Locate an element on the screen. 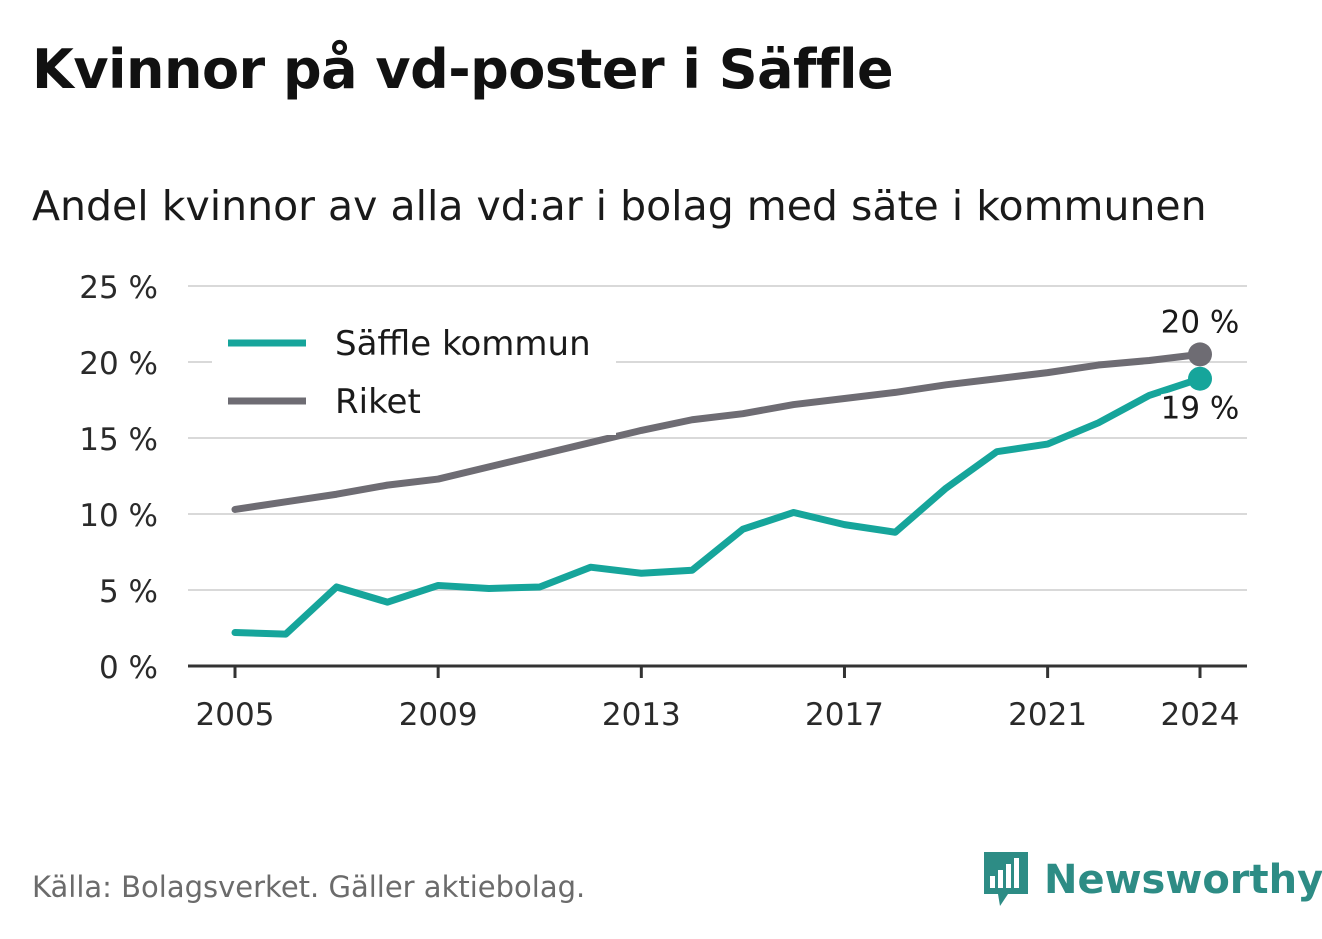  x-tick-label: 2009 is located at coordinates (438, 715).